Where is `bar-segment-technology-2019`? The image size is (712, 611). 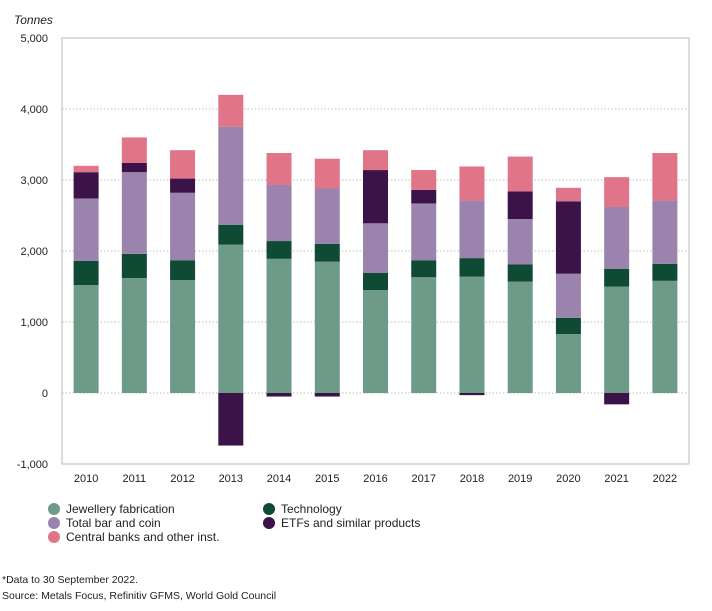
bar-segment-technology-2019 is located at coordinates (520, 273).